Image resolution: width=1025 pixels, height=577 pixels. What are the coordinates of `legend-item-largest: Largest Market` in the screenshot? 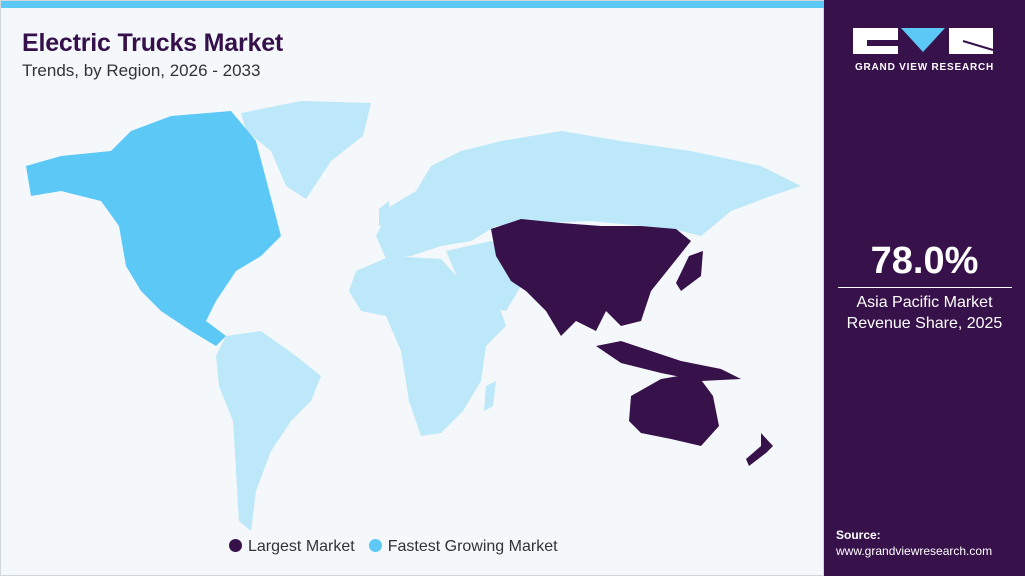 It's located at (292, 547).